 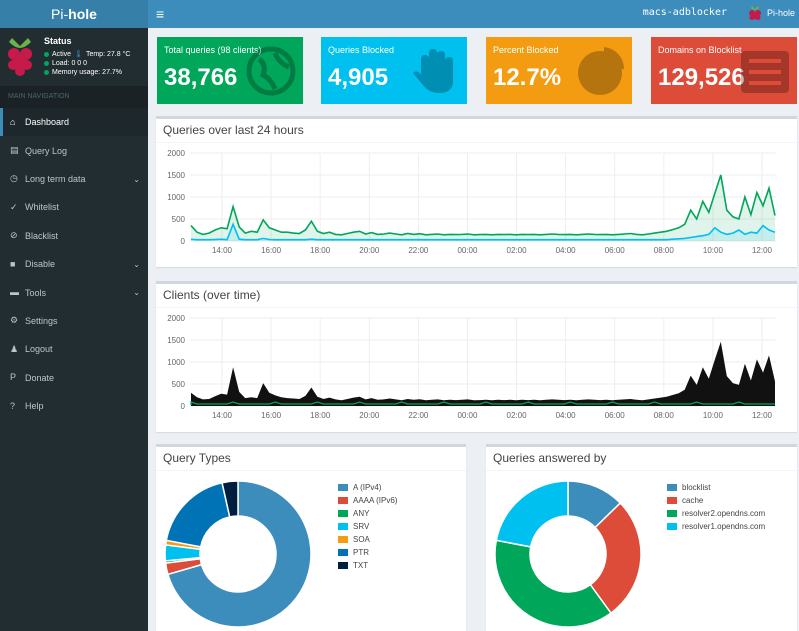 I want to click on app-logo: Pi-hole, so click(x=74, y=14).